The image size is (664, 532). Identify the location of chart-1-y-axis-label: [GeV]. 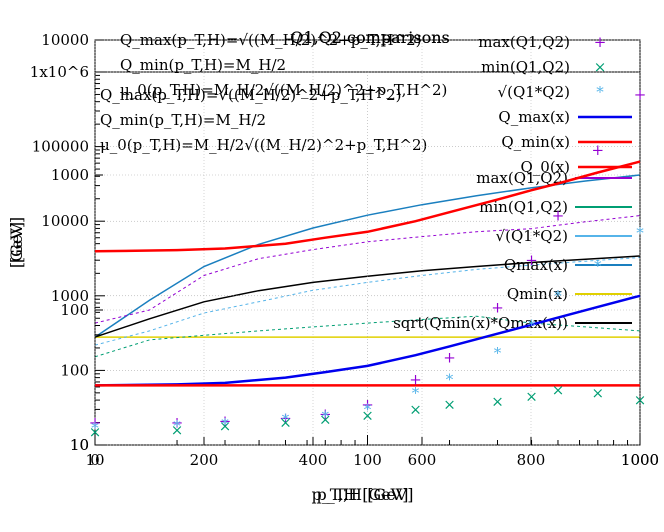
(16, 245).